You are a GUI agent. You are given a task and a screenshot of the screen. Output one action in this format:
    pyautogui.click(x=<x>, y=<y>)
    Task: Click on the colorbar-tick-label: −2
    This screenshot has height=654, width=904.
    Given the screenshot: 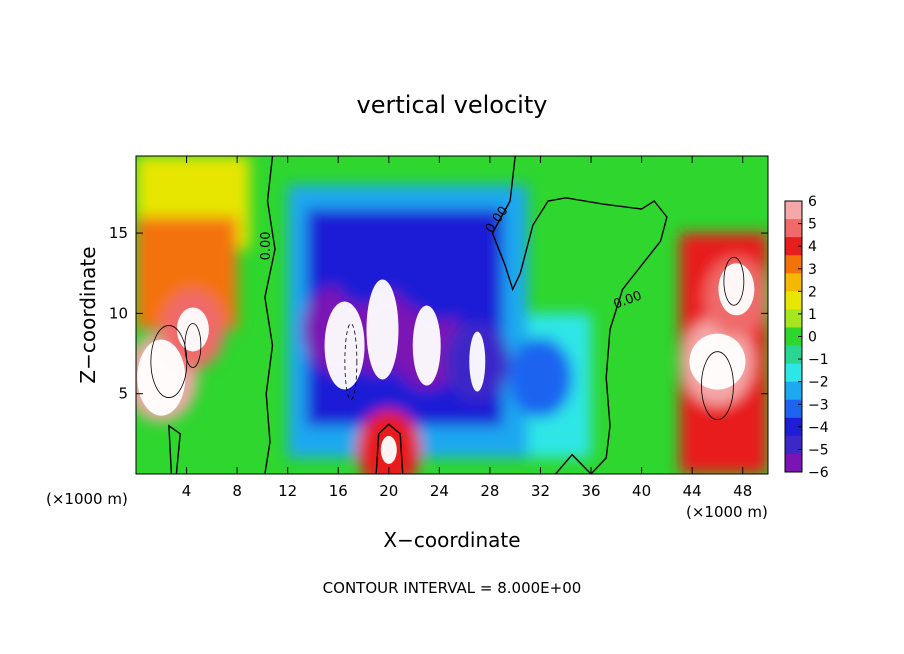 What is the action you would take?
    pyautogui.click(x=818, y=383)
    